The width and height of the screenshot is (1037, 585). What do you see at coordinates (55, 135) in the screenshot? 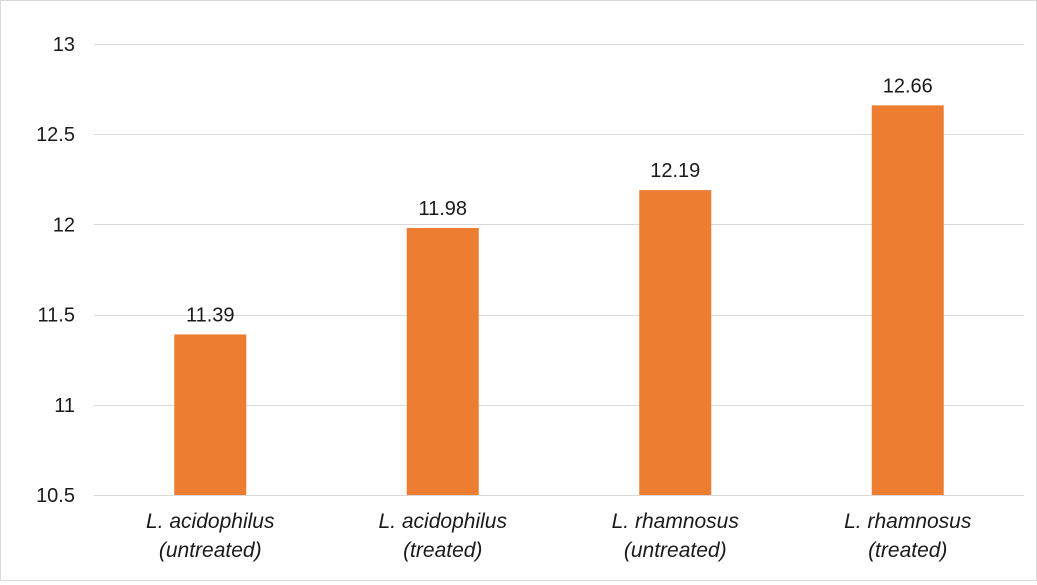
I see `y-tick-label: 12.5` at bounding box center [55, 135].